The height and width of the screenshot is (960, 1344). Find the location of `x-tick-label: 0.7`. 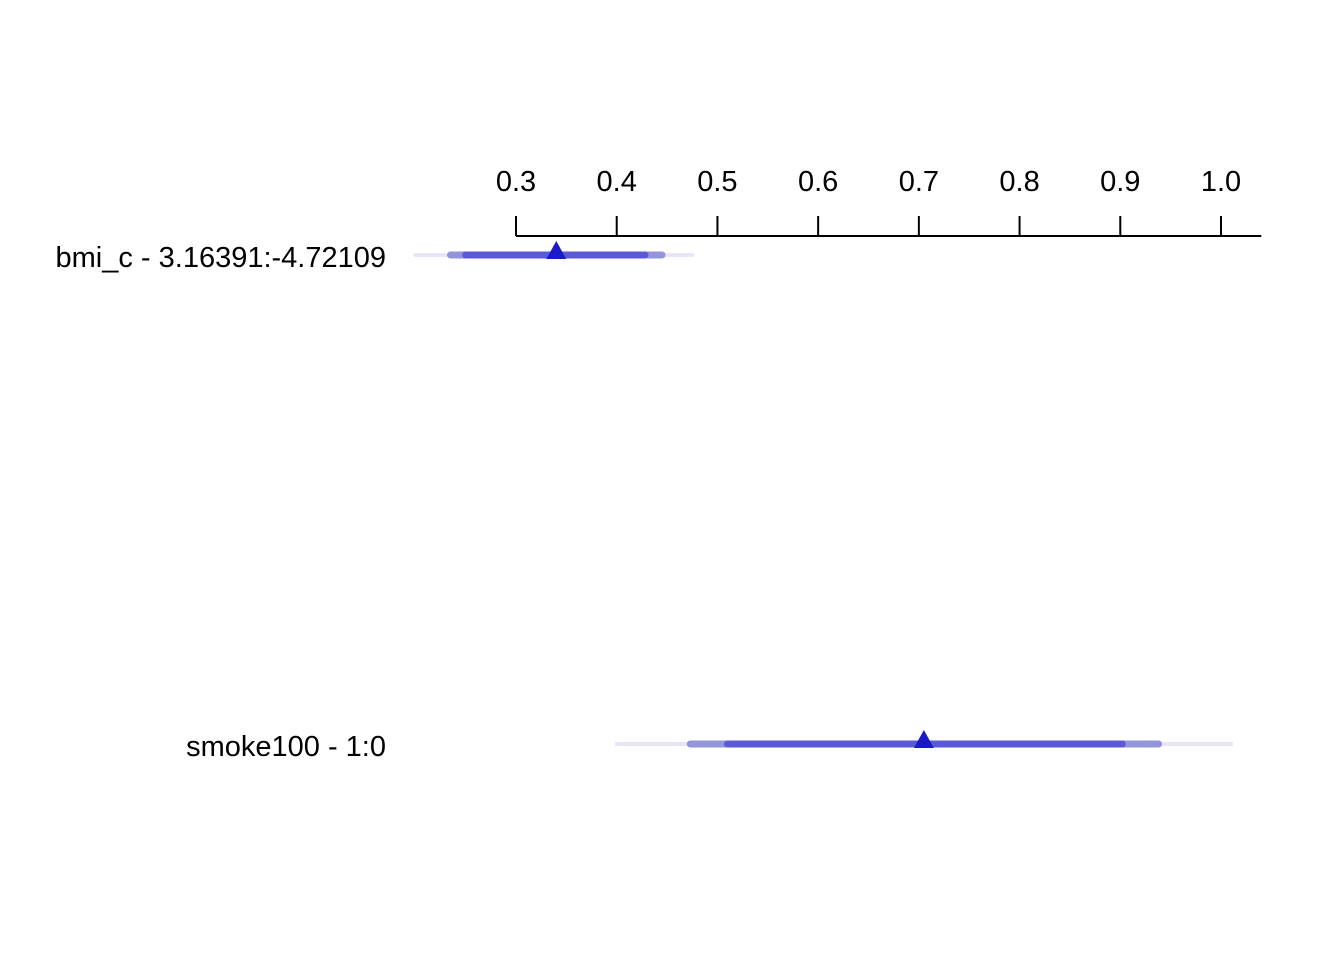

x-tick-label: 0.7 is located at coordinates (919, 182).